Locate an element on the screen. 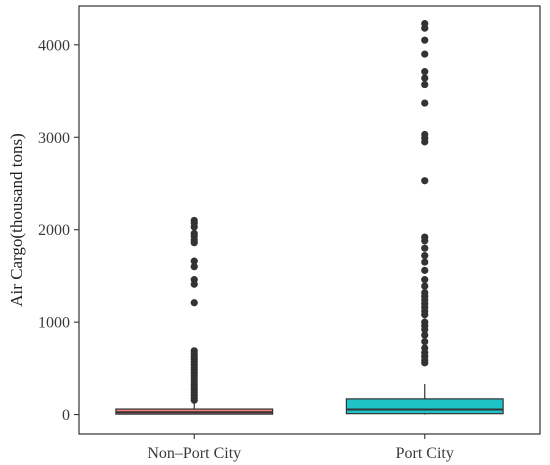 The height and width of the screenshot is (465, 550). x-tick-label: Port City is located at coordinates (425, 453).